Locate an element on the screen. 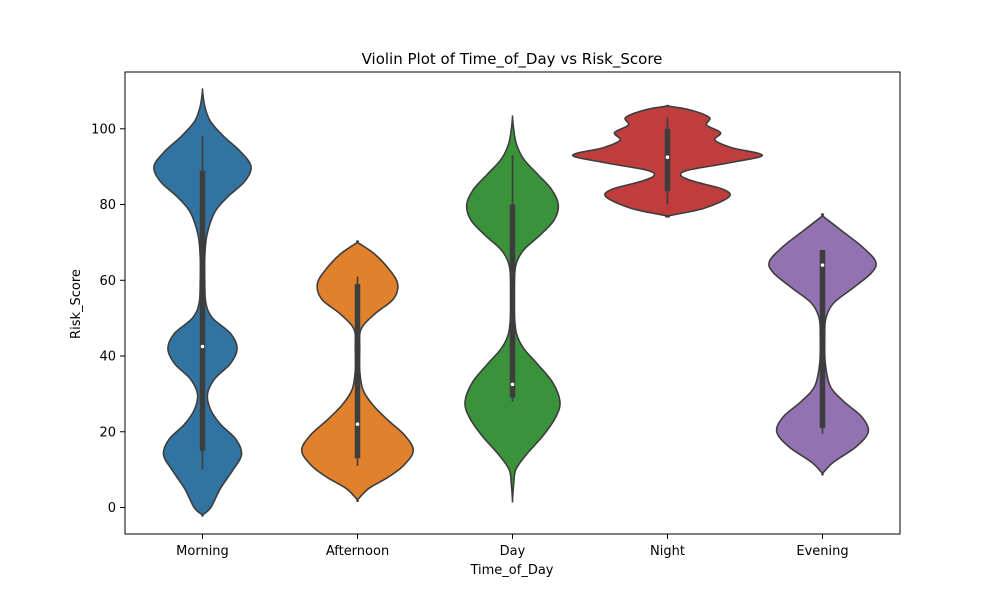 The width and height of the screenshot is (1000, 600). x-tick-label-night: Night is located at coordinates (667, 551).